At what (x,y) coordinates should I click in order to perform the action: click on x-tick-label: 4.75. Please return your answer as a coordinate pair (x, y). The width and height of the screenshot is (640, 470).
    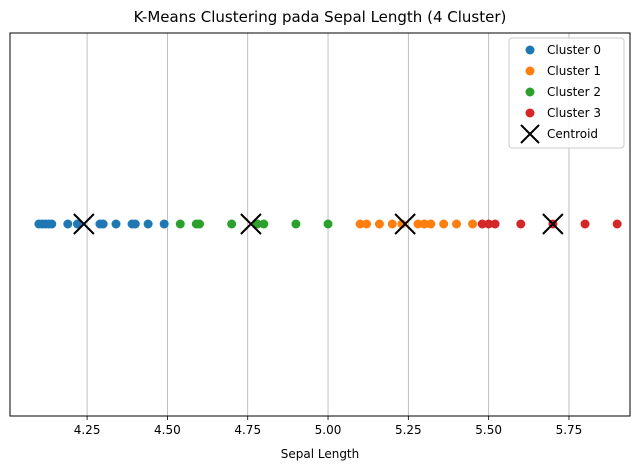
    Looking at the image, I should click on (247, 430).